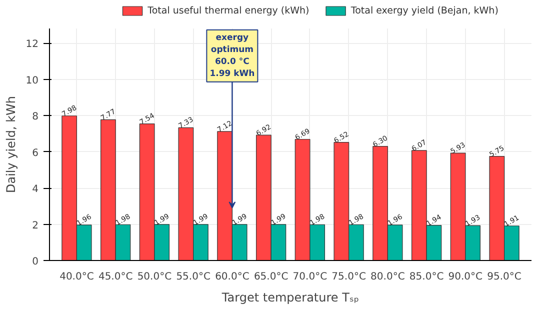 The width and height of the screenshot is (550, 313). Describe the element at coordinates (35, 189) in the screenshot. I see `y-tick-label: 4` at that location.